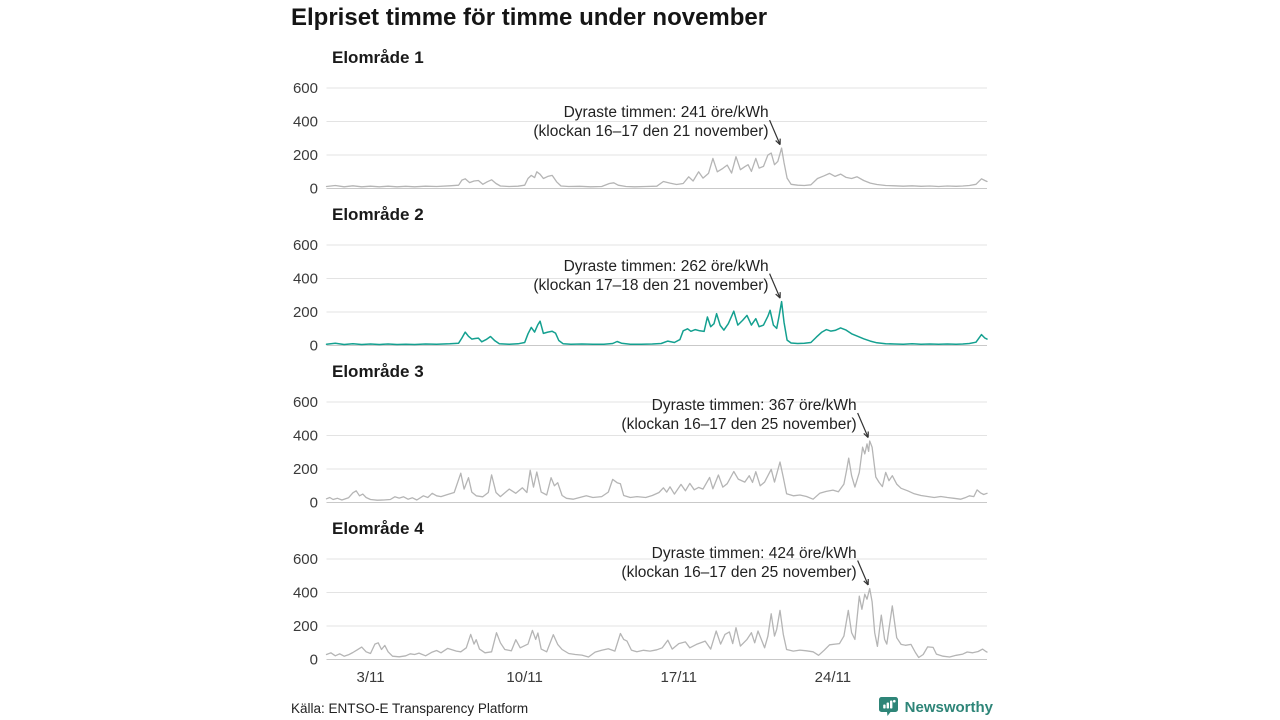 The height and width of the screenshot is (720, 1280). Describe the element at coordinates (666, 112) in the screenshot. I see `peak-annotation-line1: Dyraste timmen: 241 öre/kWh` at that location.